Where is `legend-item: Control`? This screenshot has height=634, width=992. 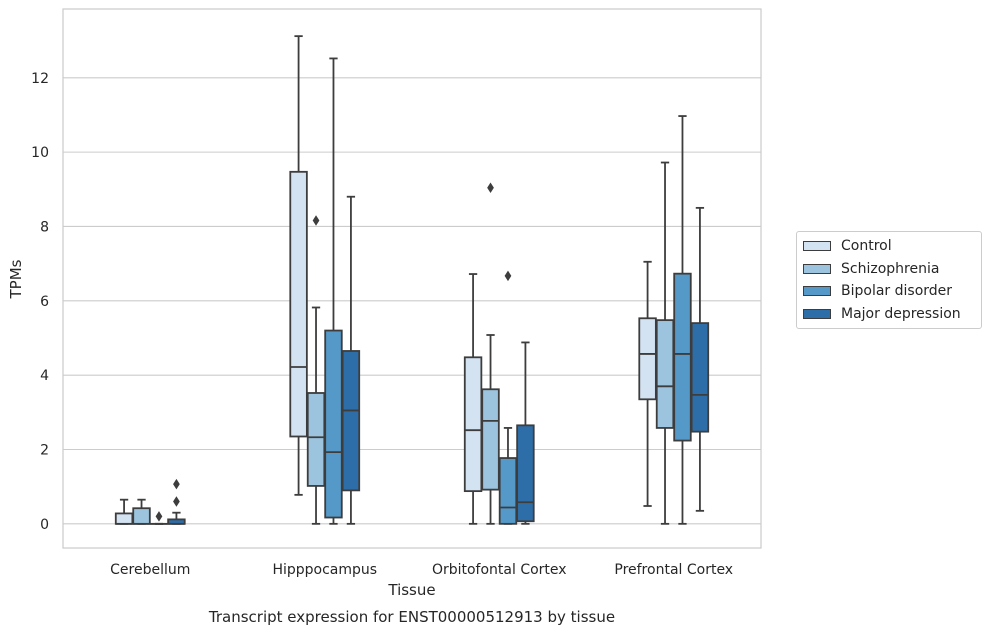 legend-item: Control is located at coordinates (889, 246).